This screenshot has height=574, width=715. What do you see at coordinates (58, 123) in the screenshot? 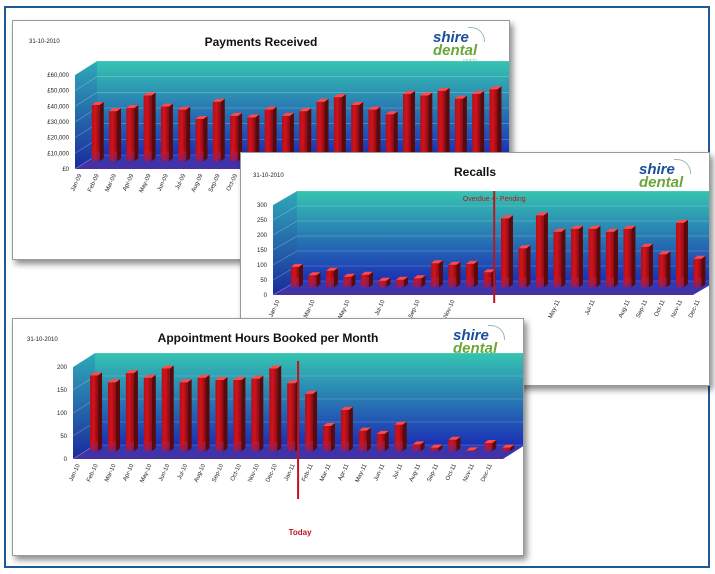
I see `y-tick-label: £30,000` at bounding box center [58, 123].